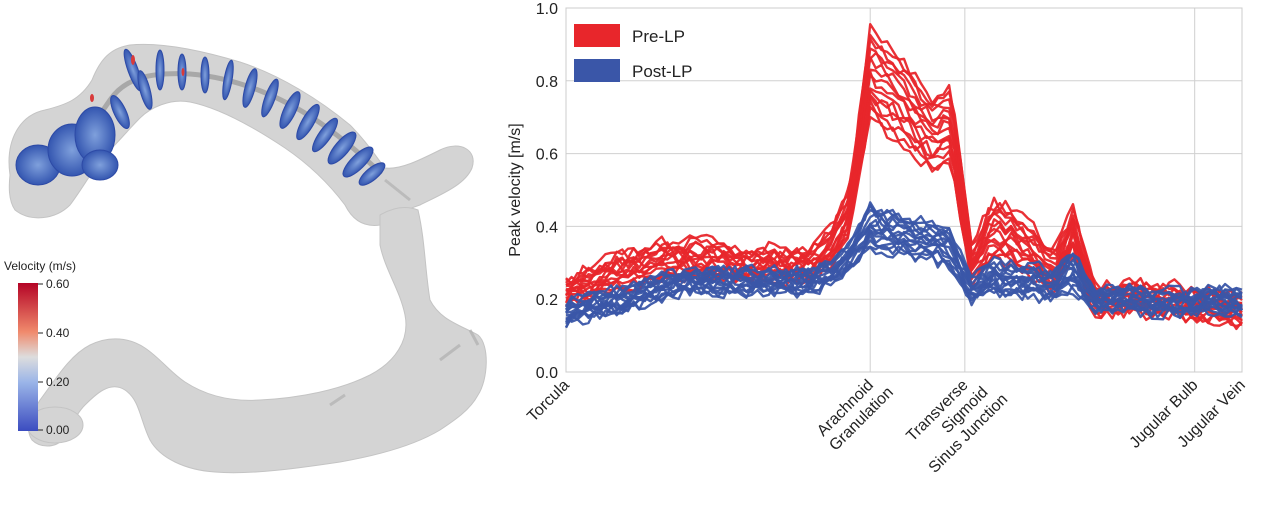 The image size is (1280, 508). Describe the element at coordinates (547, 9) in the screenshot. I see `y-tick-label: 1.0` at that location.